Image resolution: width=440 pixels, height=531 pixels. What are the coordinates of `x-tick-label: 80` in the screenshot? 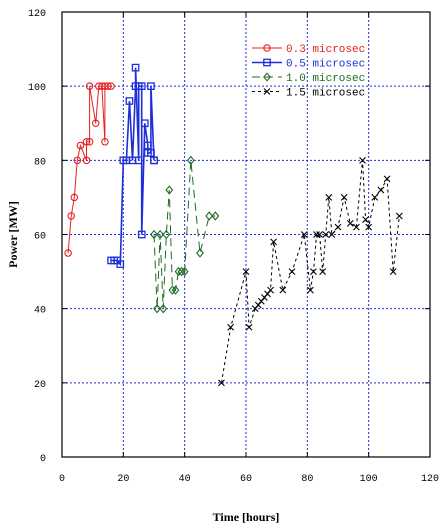 It's located at (307, 479).